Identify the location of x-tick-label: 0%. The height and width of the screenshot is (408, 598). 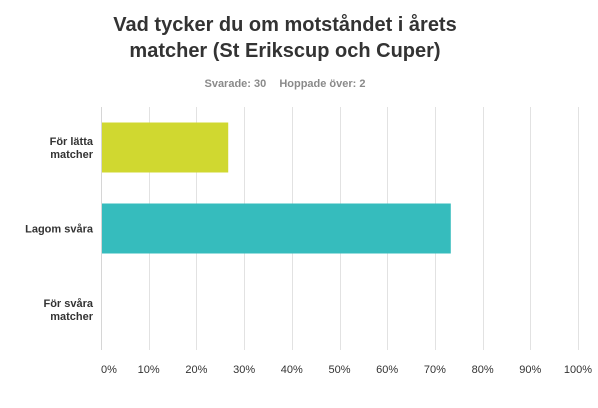
(109, 370).